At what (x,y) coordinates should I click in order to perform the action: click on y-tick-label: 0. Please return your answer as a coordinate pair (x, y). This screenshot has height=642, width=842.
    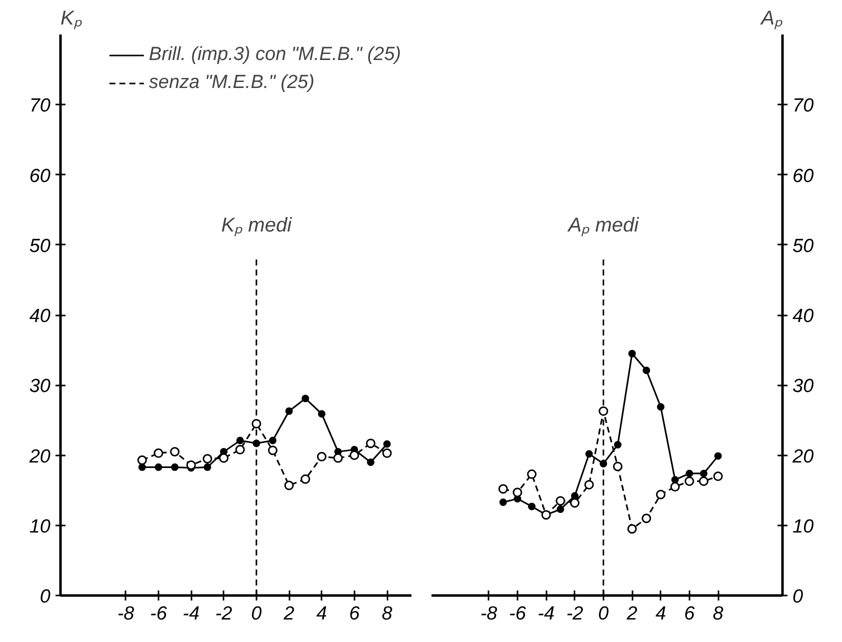
    Looking at the image, I should click on (45, 597).